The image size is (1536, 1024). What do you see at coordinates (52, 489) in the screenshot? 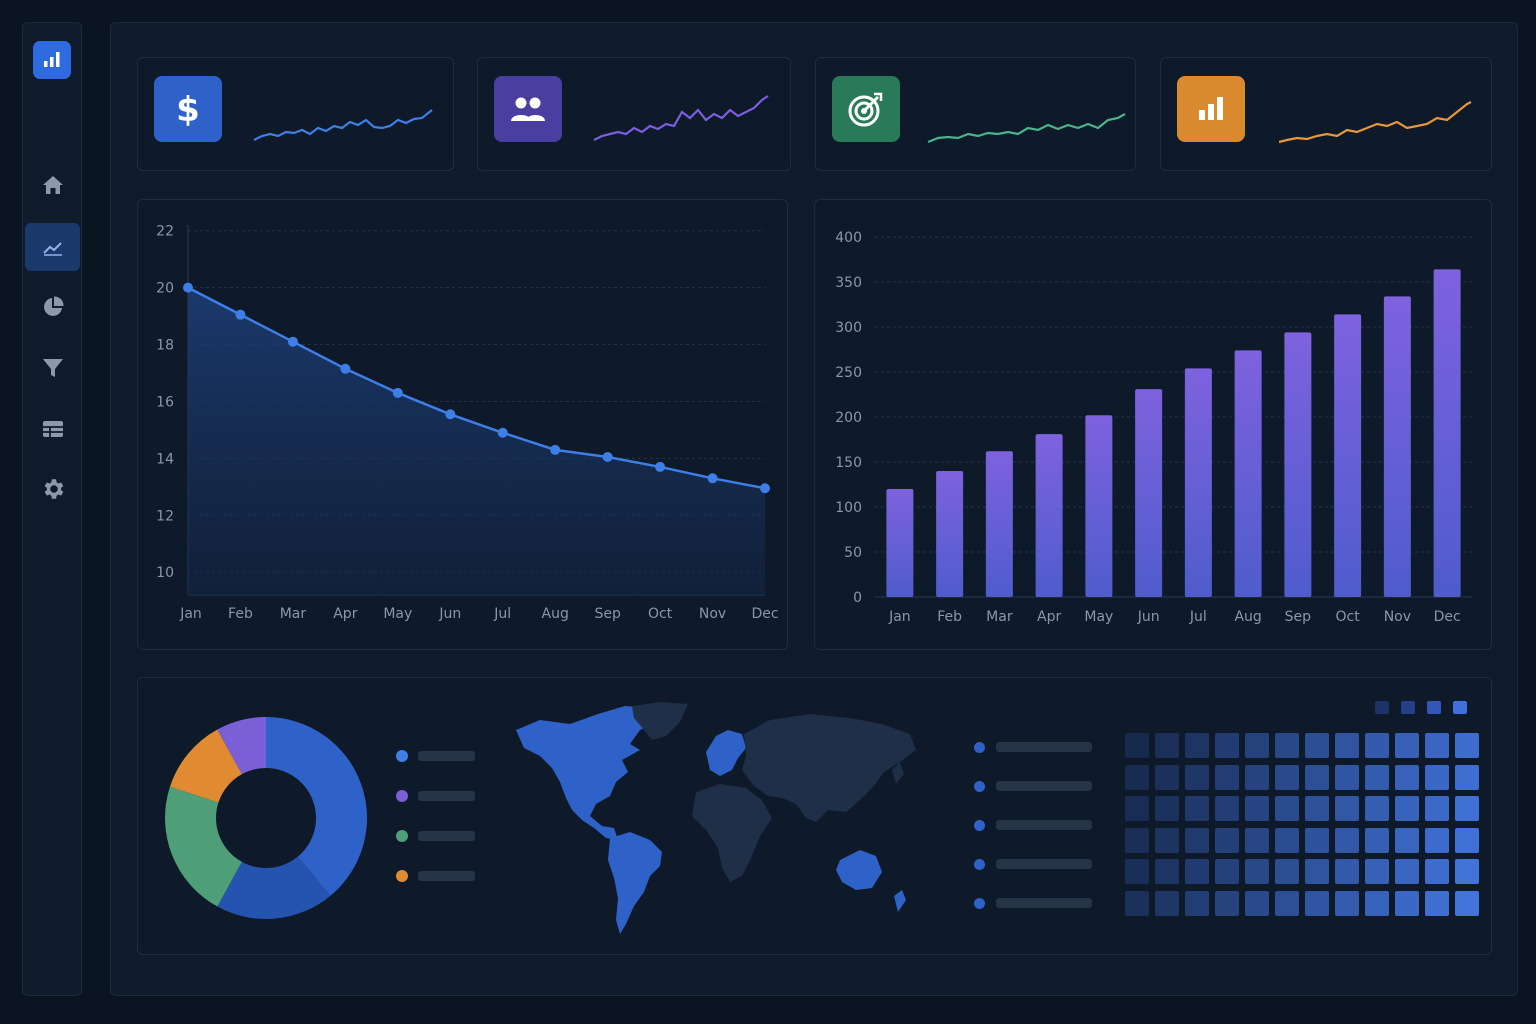
I see `sidebar-item-settings` at bounding box center [52, 489].